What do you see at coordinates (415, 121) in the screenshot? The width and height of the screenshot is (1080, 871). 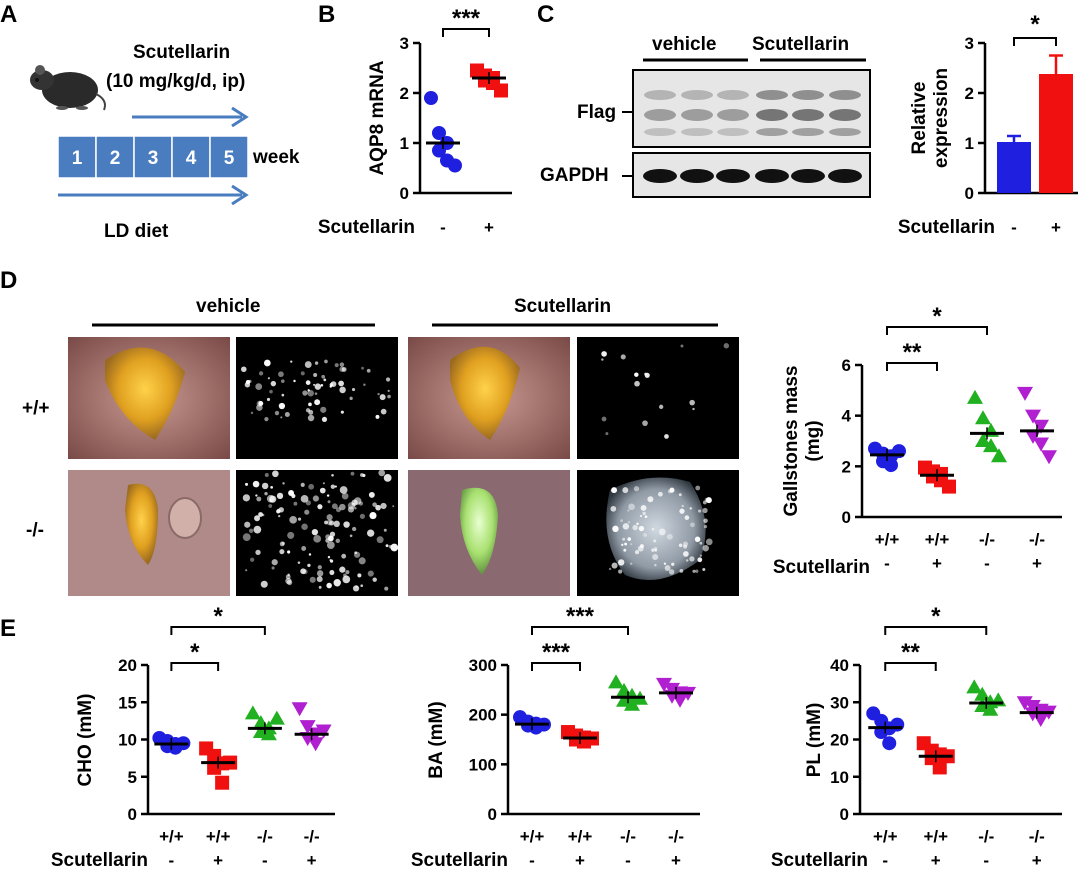 I see `aqp8-chart: 0 1 2 3 AQP8 mRNA Scutellarin - + ***` at bounding box center [415, 121].